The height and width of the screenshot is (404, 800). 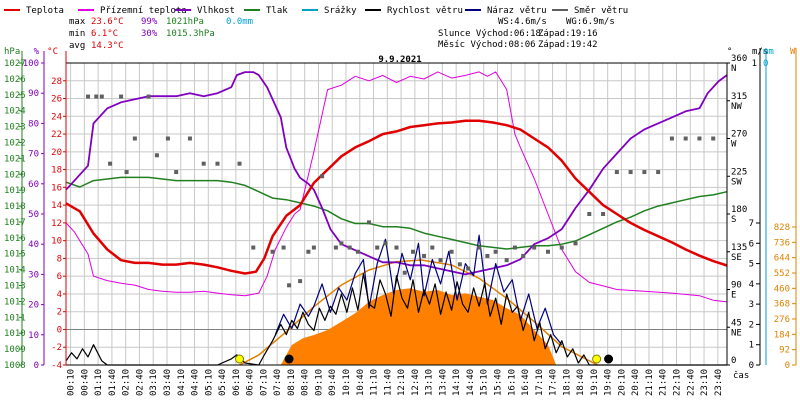 I want to click on x-tick-label: 17:10, so click(x=540, y=382).